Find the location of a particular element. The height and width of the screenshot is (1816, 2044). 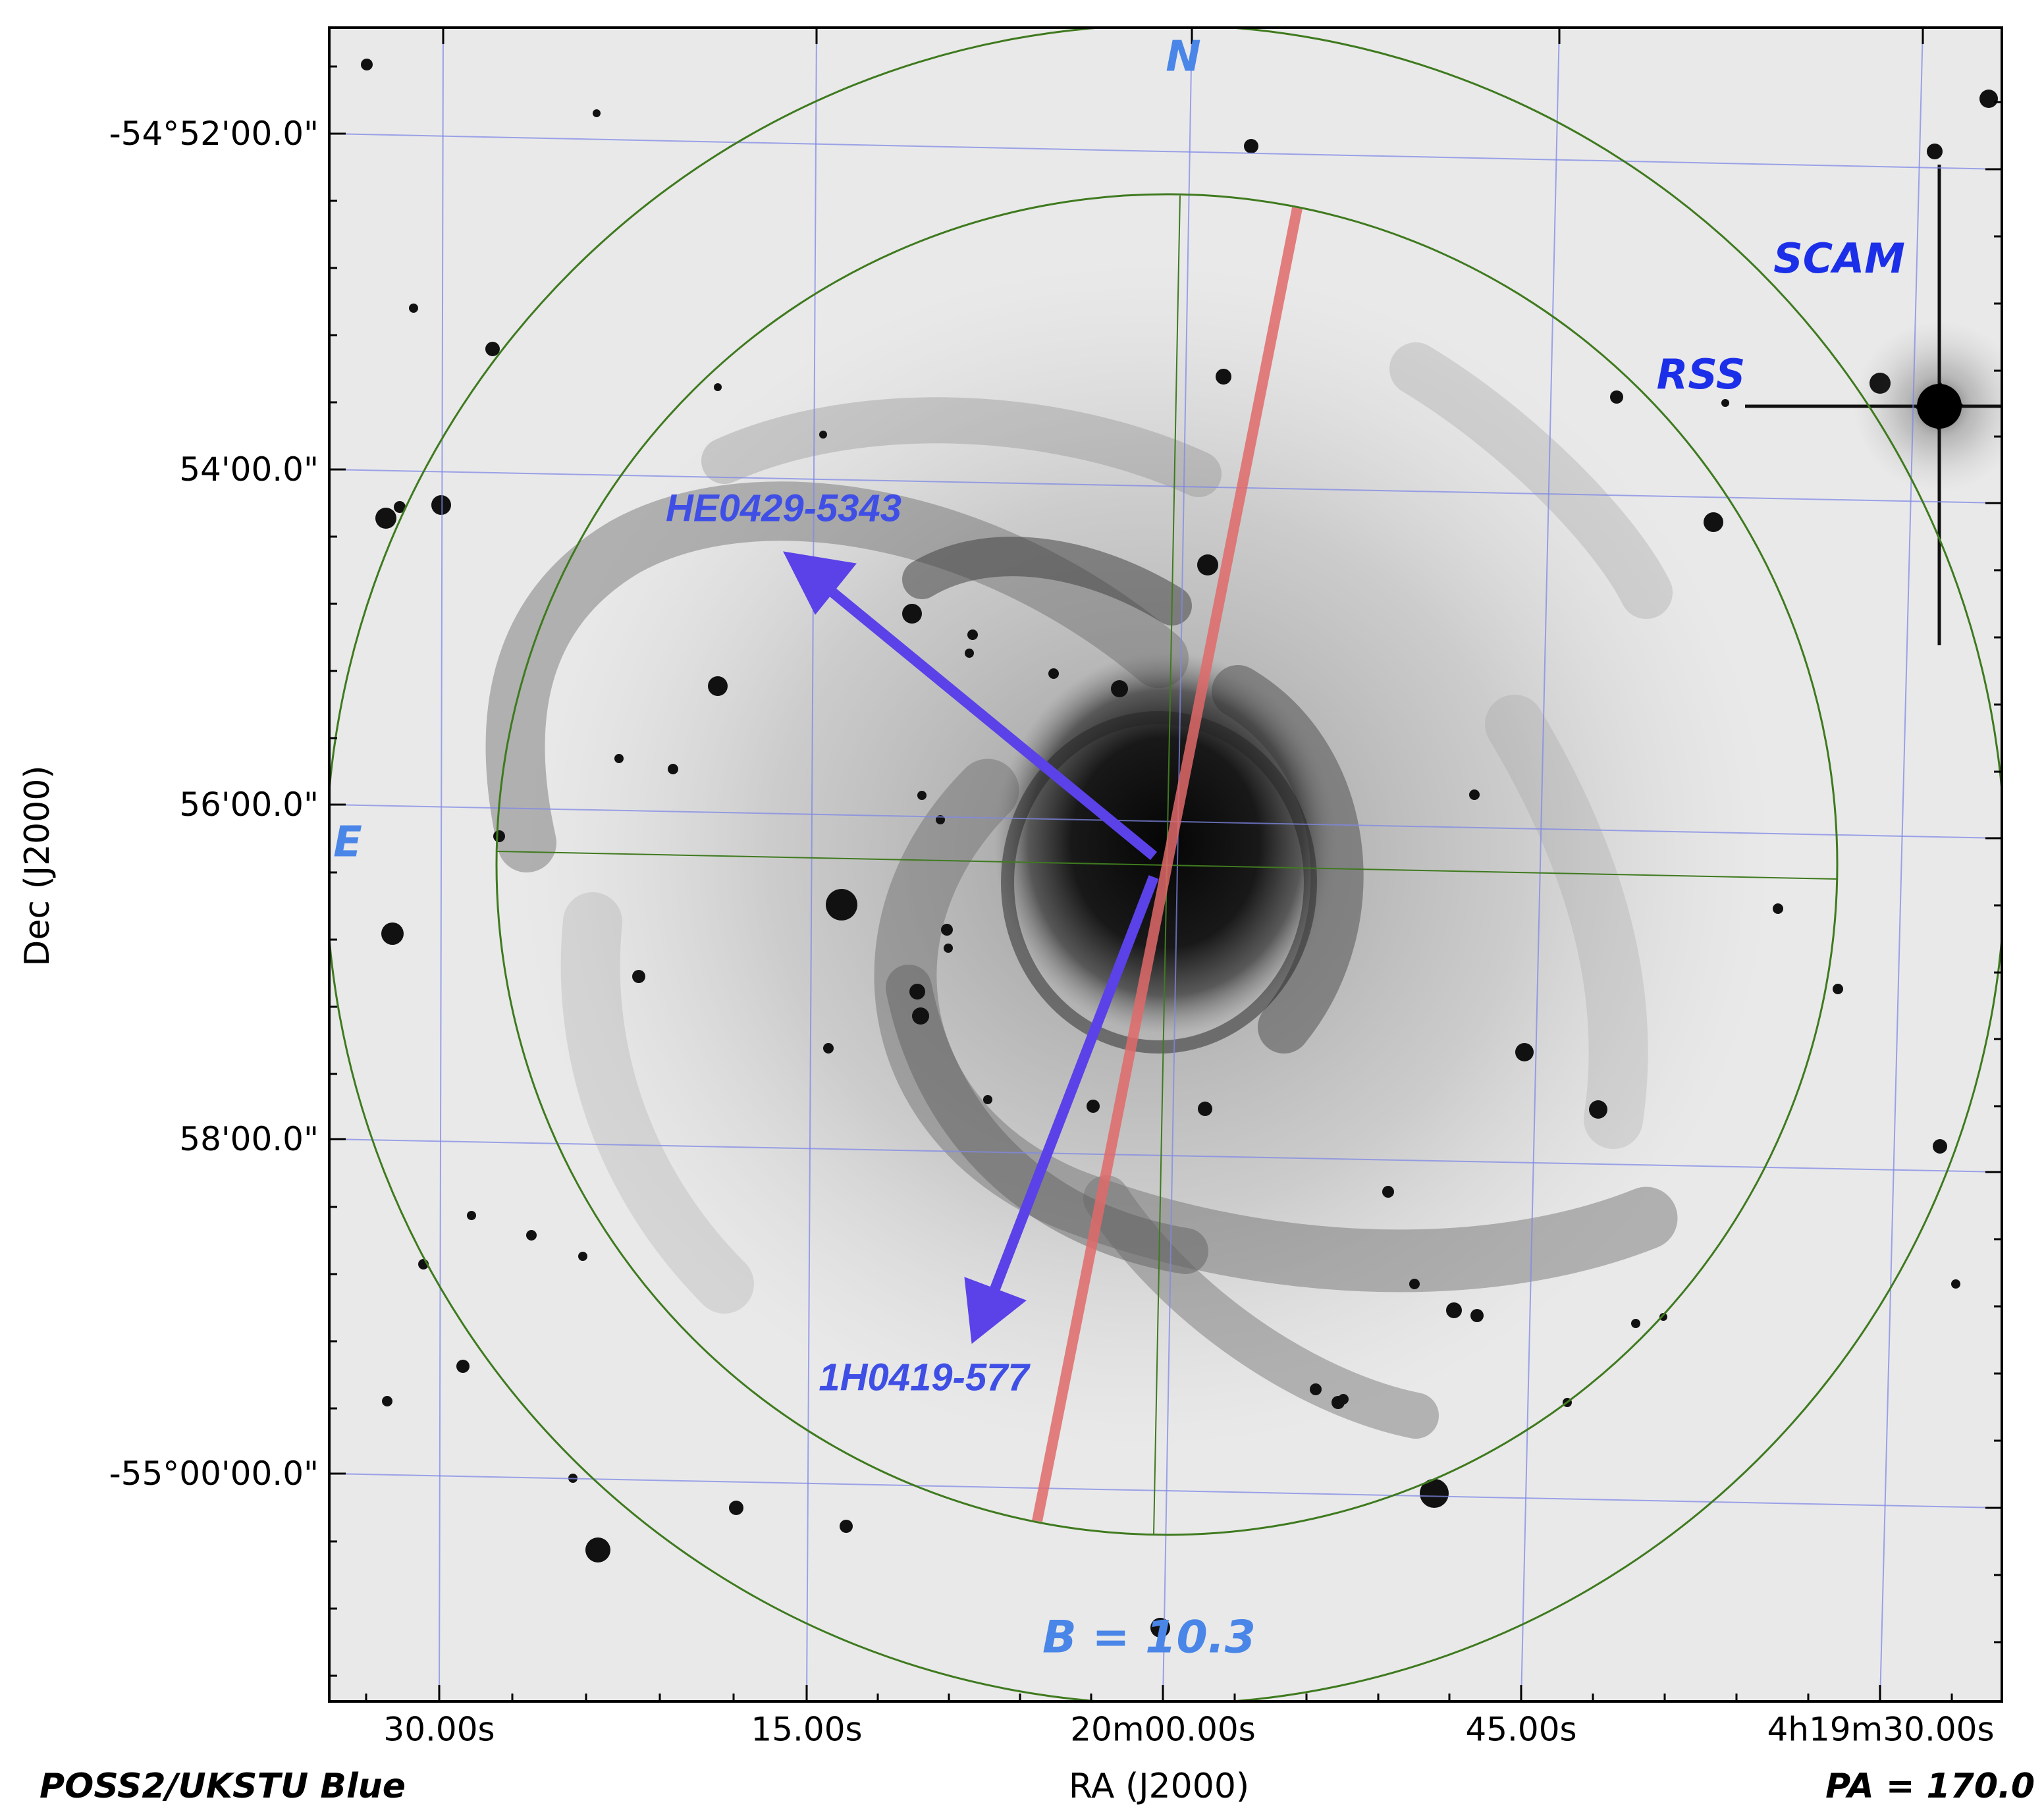

x-axis-label: RA (J2000) is located at coordinates (1159, 1786).